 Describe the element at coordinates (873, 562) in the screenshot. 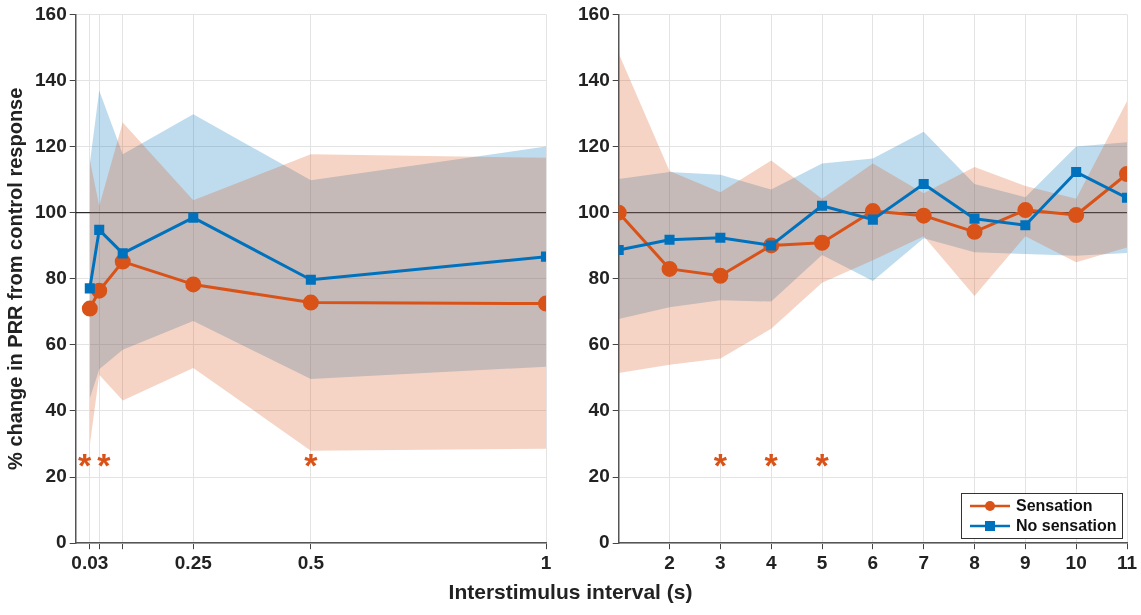

I see `x-tick-label: 6` at that location.